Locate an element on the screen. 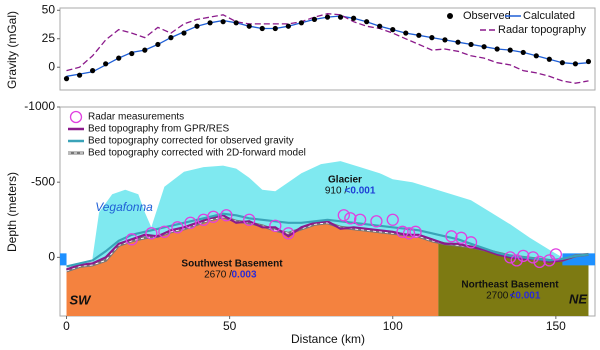 The height and width of the screenshot is (350, 600). x-tick-label: 150 is located at coordinates (556, 326).